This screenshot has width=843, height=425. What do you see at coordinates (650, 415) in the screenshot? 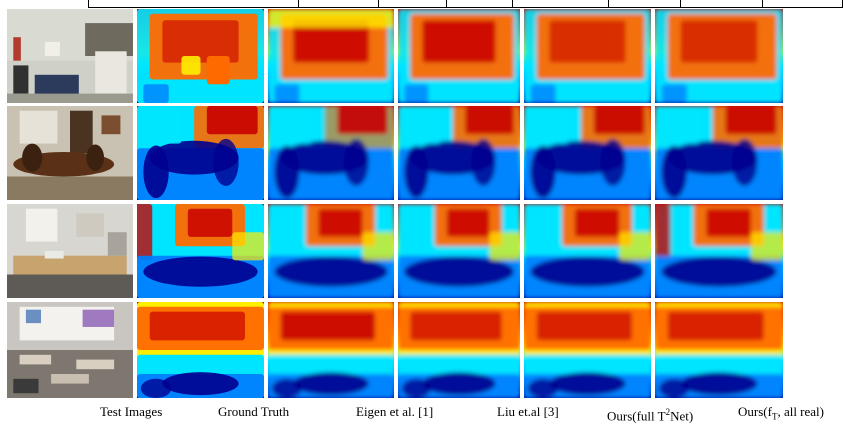
I see `caption-ours-full: Ours(full T2Net)` at bounding box center [650, 415].